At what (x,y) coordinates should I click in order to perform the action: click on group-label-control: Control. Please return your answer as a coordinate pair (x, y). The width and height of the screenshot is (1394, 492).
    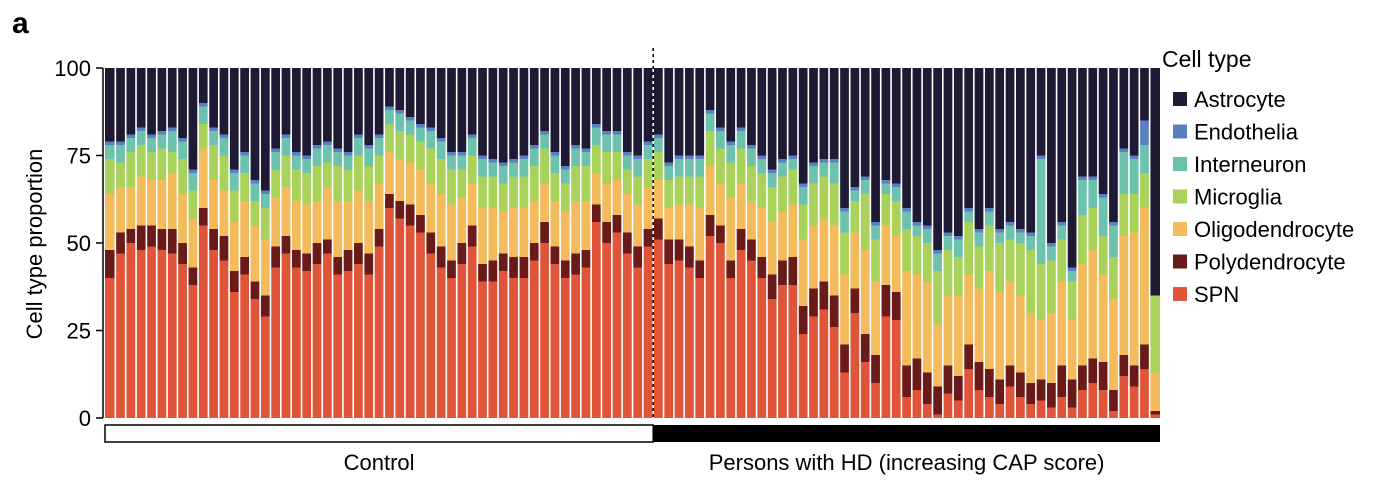
    Looking at the image, I should click on (379, 462).